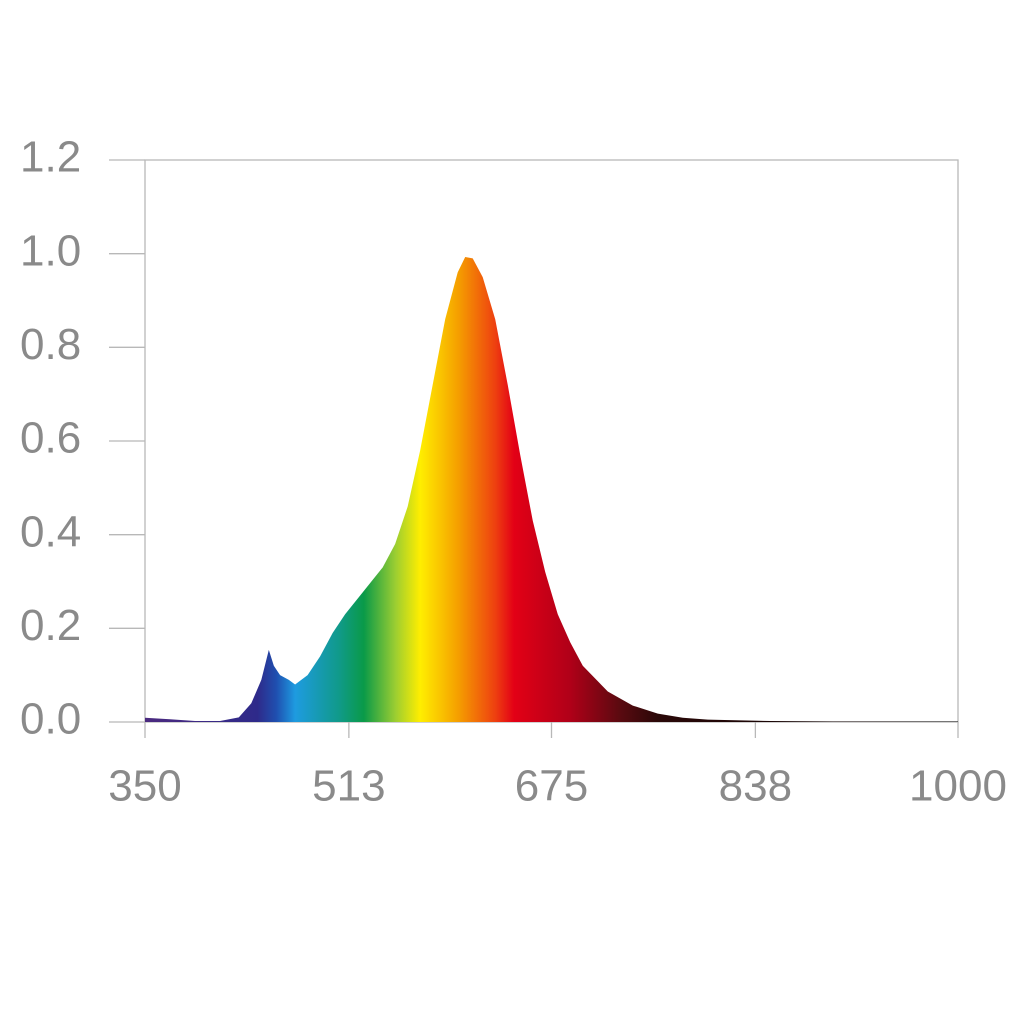  Describe the element at coordinates (50, 719) in the screenshot. I see `y-tick-label: 0.0` at that location.